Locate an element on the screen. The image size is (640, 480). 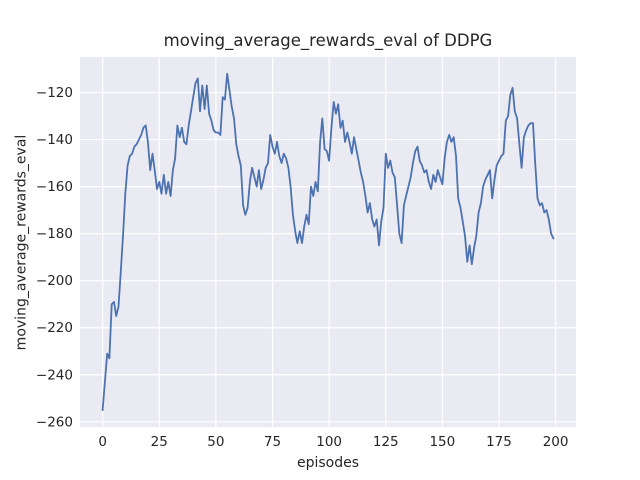
y-axis-label: moving_average_rewards_eval is located at coordinates (21, 242).